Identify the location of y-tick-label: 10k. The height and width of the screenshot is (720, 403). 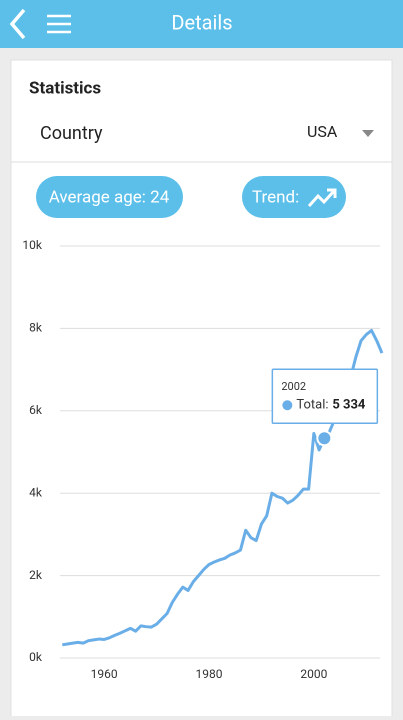
(32, 245).